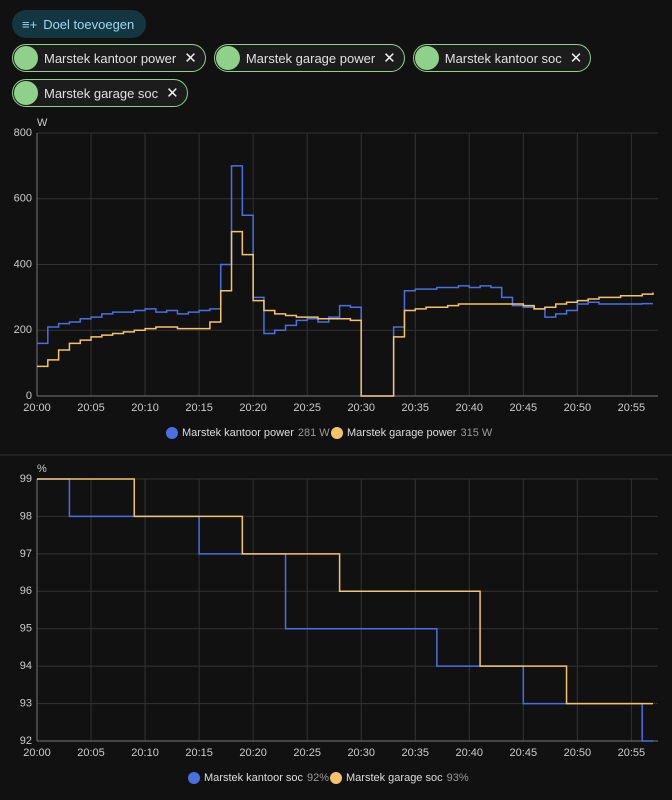 The width and height of the screenshot is (672, 800). What do you see at coordinates (394, 778) in the screenshot?
I see `legend-name: Marstek garage soc` at bounding box center [394, 778].